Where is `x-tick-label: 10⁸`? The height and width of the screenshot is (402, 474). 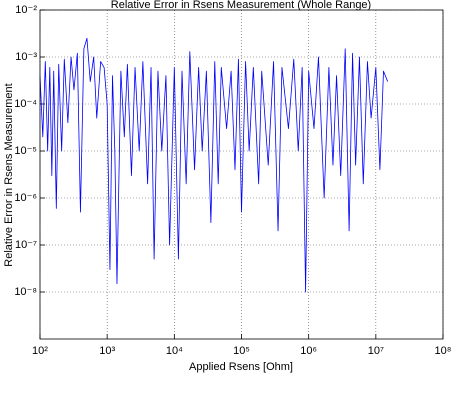 x-tick-label: 10⁸ is located at coordinates (443, 351).